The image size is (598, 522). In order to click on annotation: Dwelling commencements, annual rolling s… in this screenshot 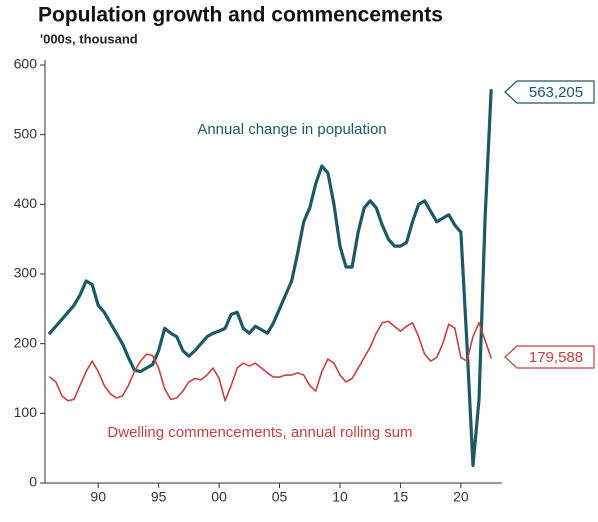, I will do `click(259, 432)`.